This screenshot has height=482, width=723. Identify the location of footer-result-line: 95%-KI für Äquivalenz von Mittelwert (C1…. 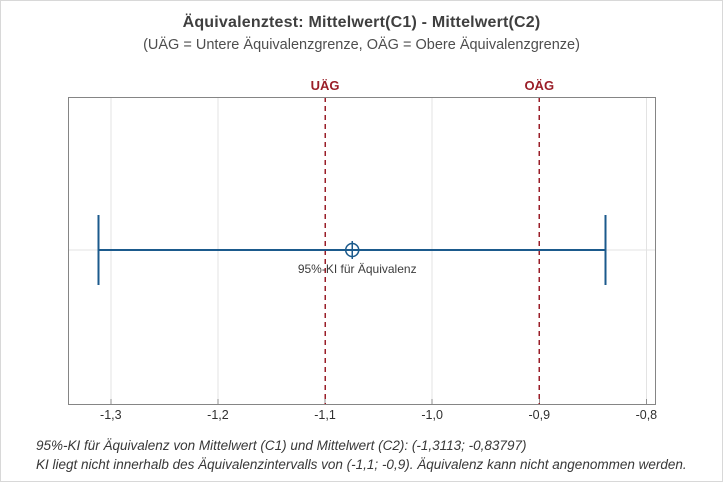
(281, 445).